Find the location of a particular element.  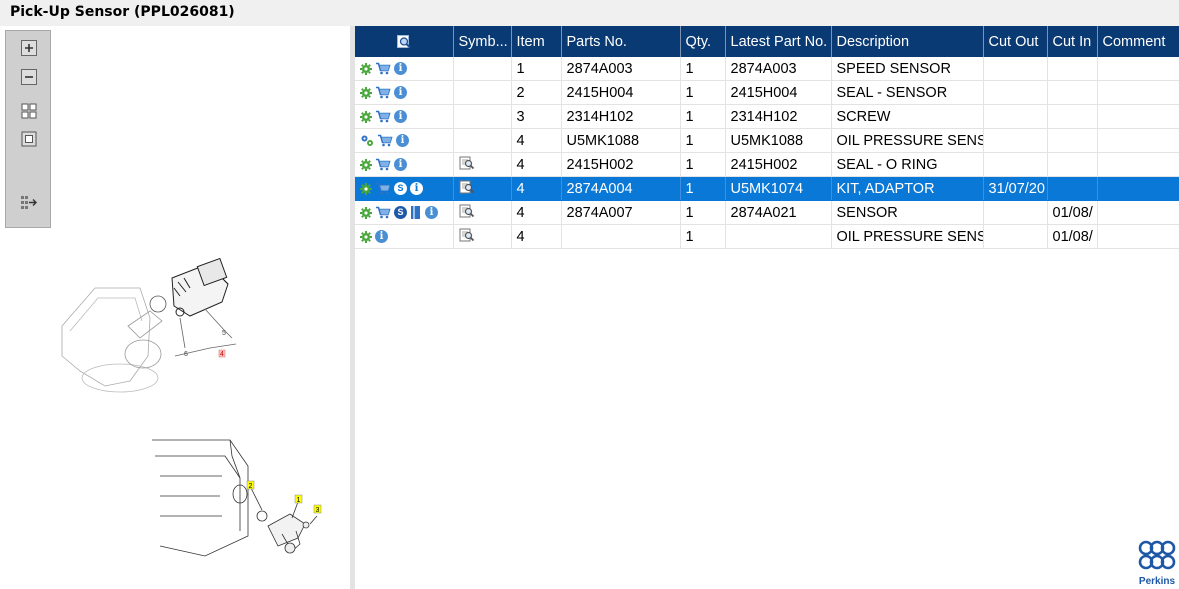

row-description: SENSOR is located at coordinates (907, 212).